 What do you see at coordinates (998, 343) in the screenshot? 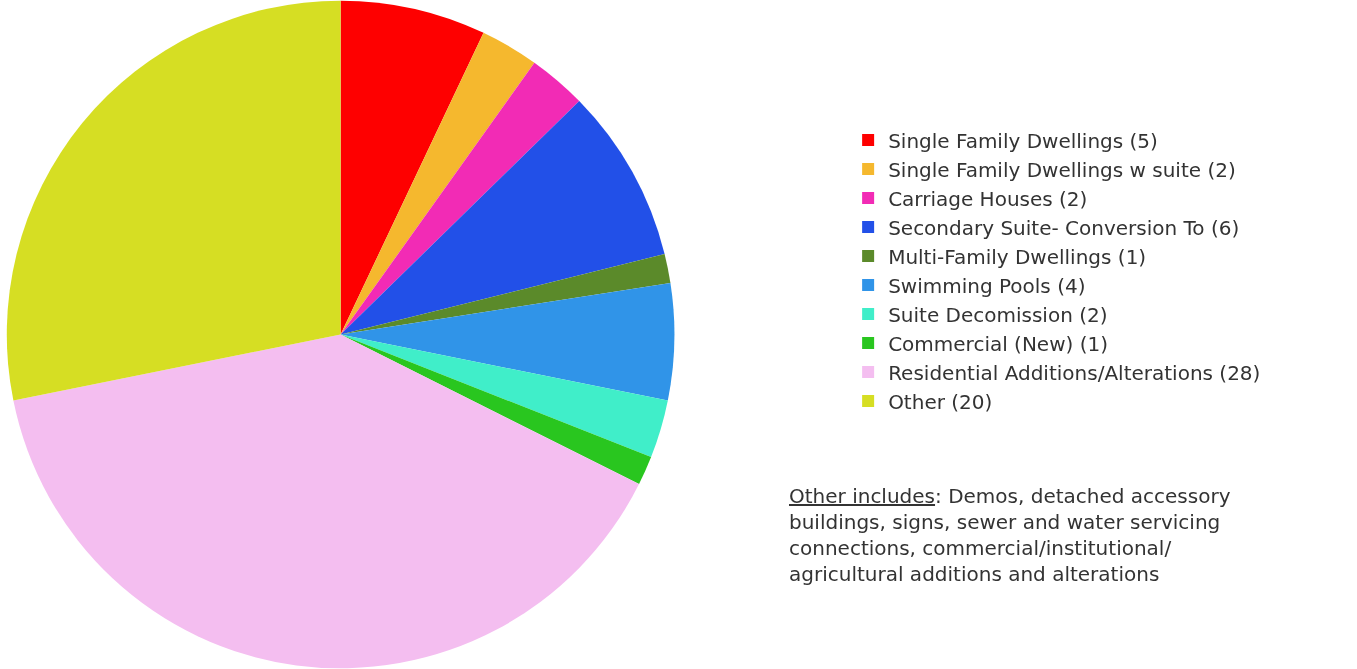
I see `legend-label: Commercial (New) (1)` at bounding box center [998, 343].